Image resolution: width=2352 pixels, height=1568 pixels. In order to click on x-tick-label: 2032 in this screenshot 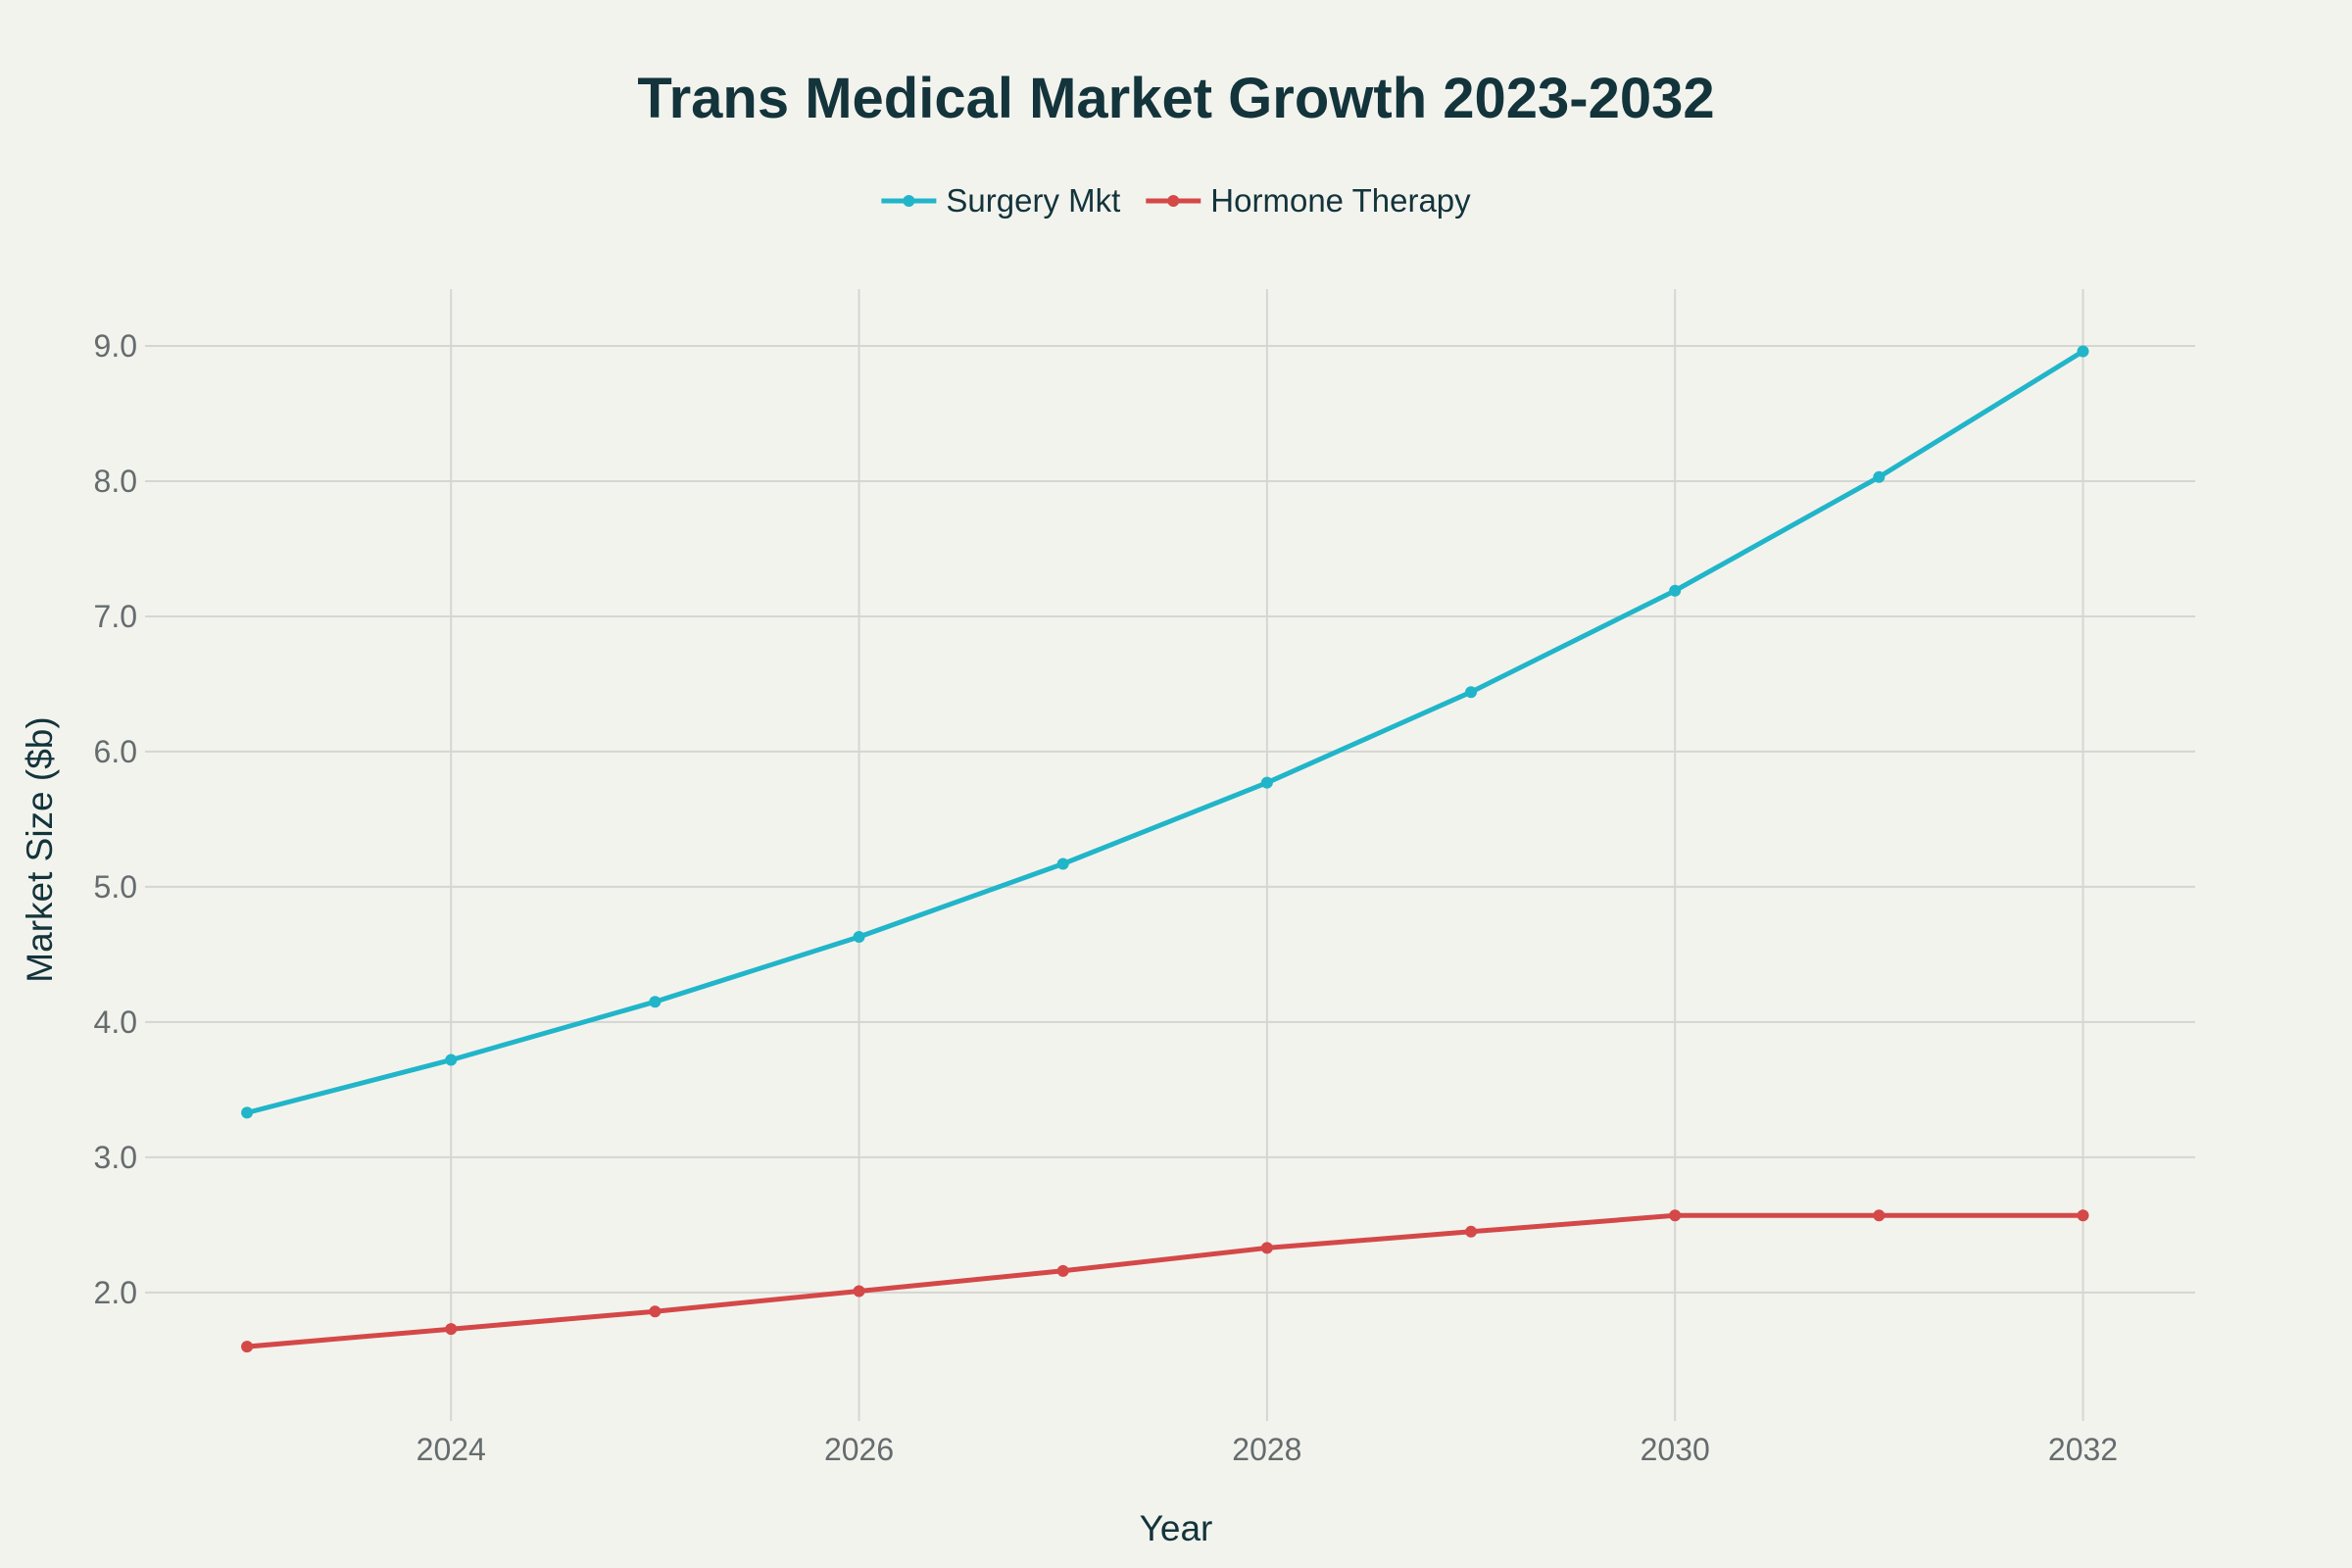, I will do `click(2083, 1449)`.